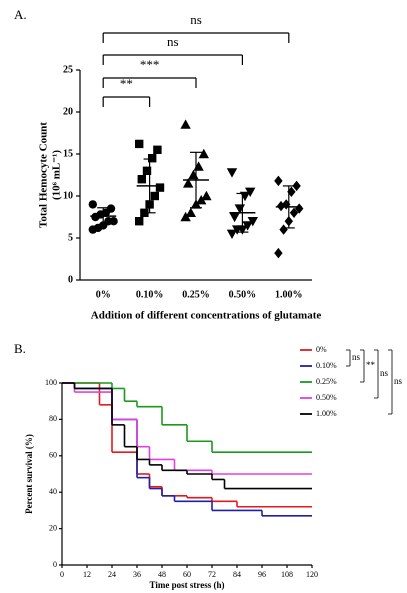 This screenshot has height=593, width=407. Describe the element at coordinates (212, 574) in the screenshot. I see `x-tick-label: 72` at that location.